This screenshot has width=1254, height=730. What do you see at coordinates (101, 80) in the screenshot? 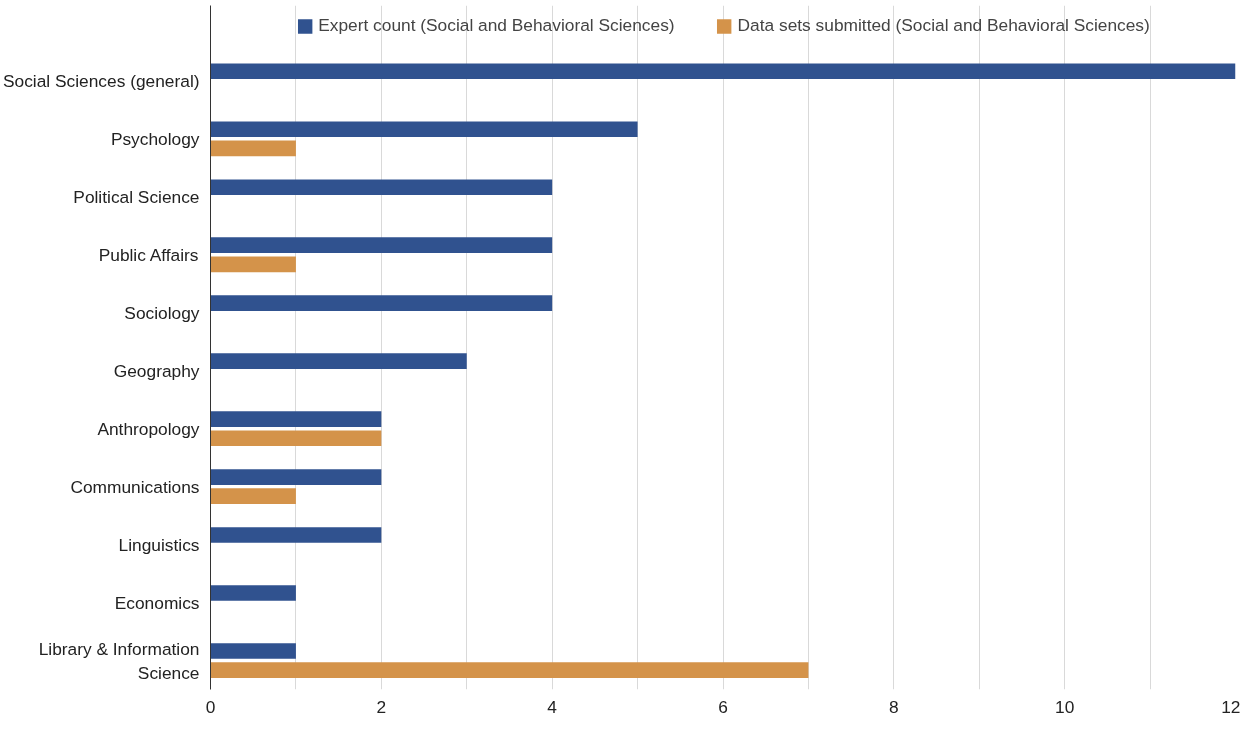
I see `y-tick-label: Social Sciences (general)` at bounding box center [101, 80].